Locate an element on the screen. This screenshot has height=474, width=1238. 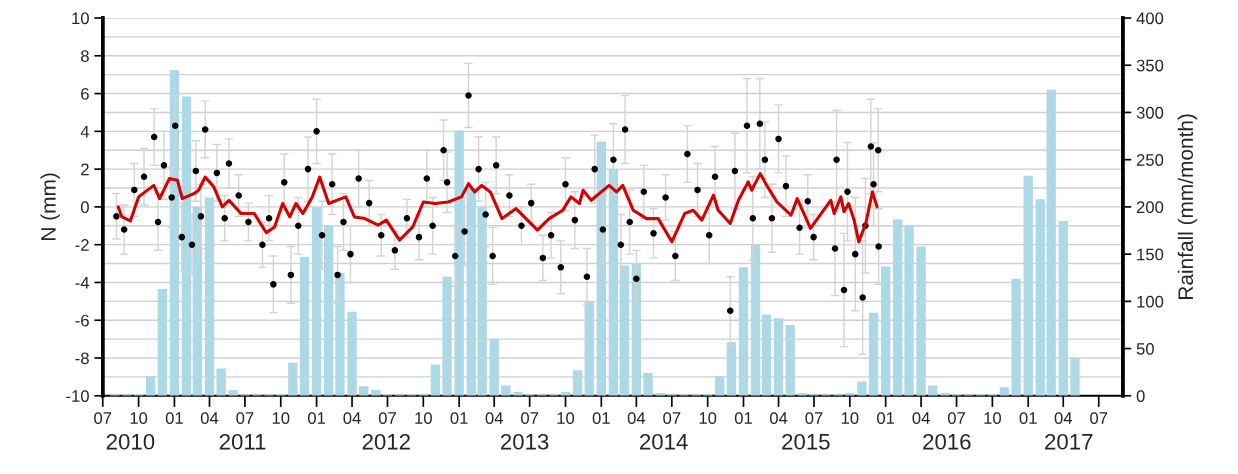
y-tick-label: 4 is located at coordinates (85, 131).